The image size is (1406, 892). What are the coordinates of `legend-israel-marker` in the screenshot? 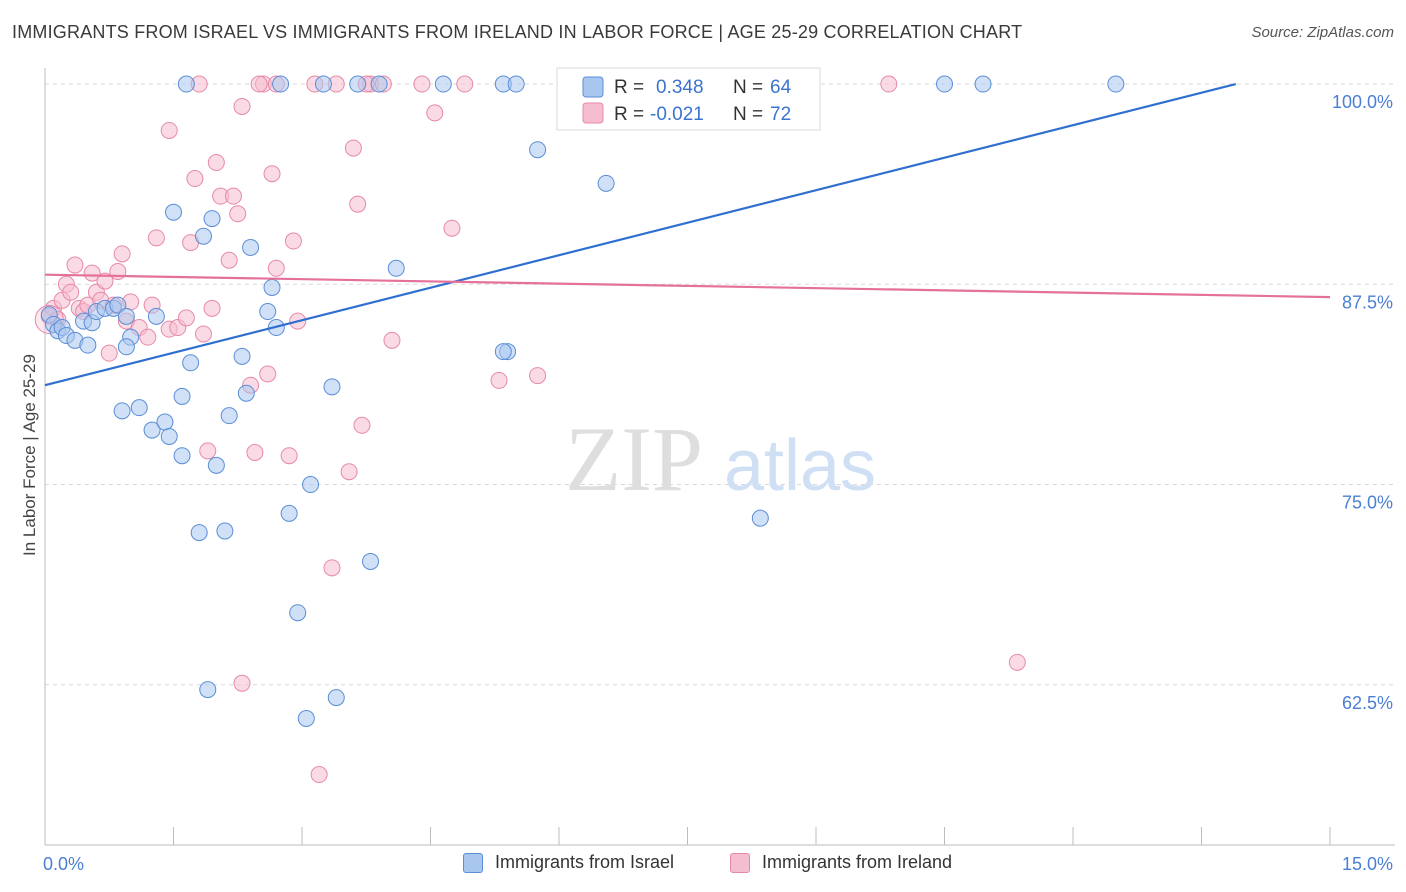 It's located at (473, 862).